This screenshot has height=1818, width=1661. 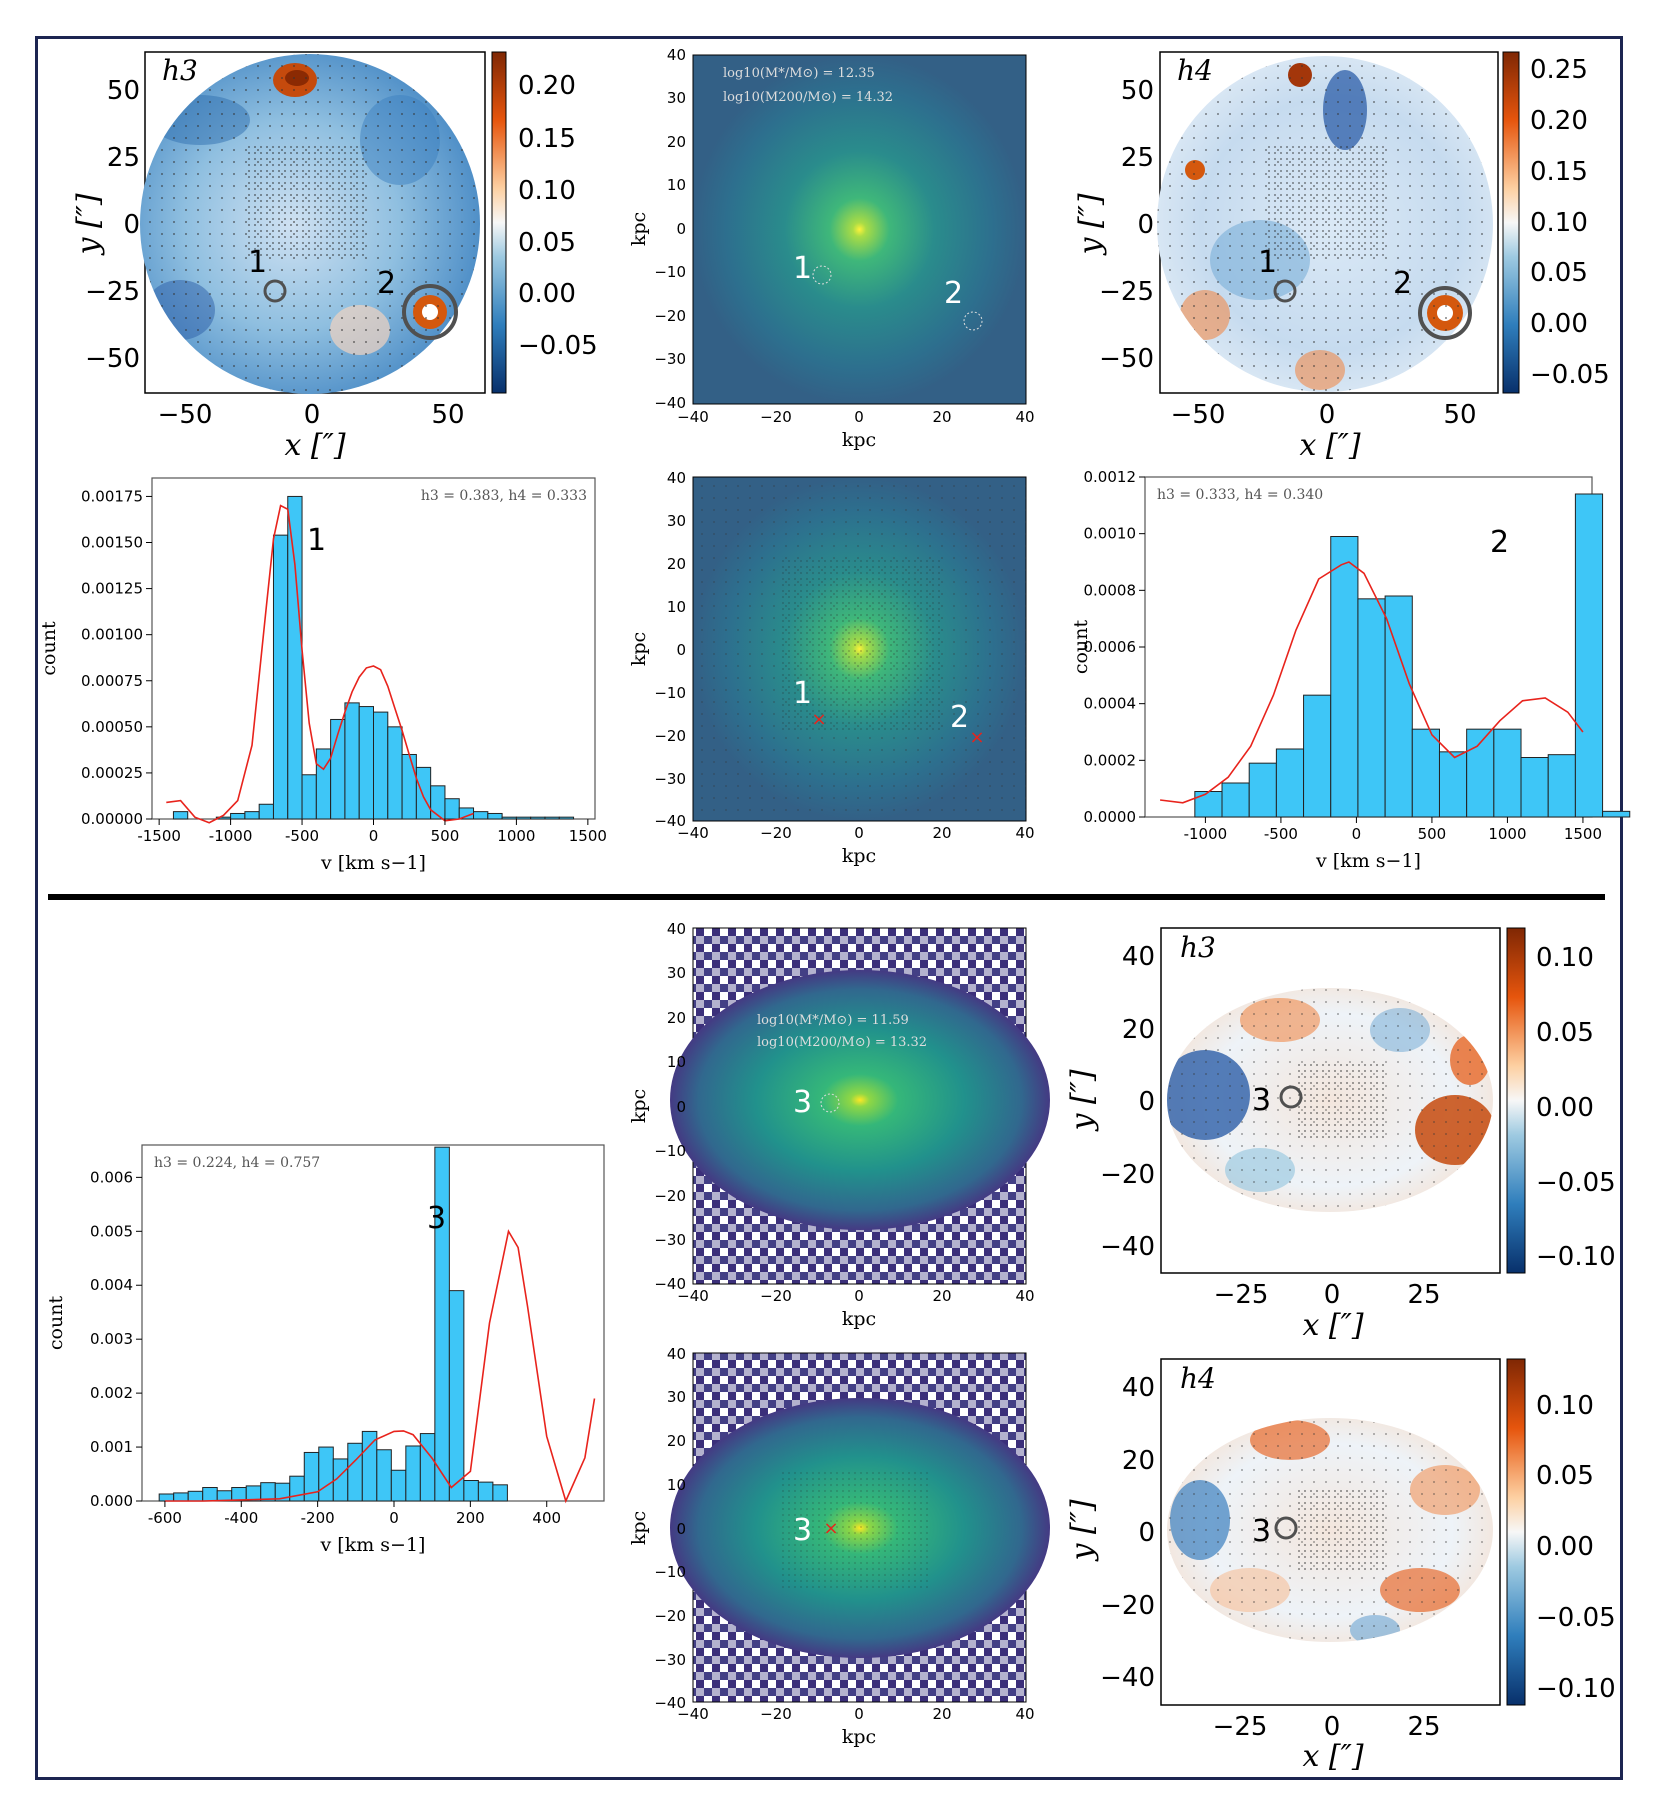 I want to click on x-tick: 50, so click(x=447, y=415).